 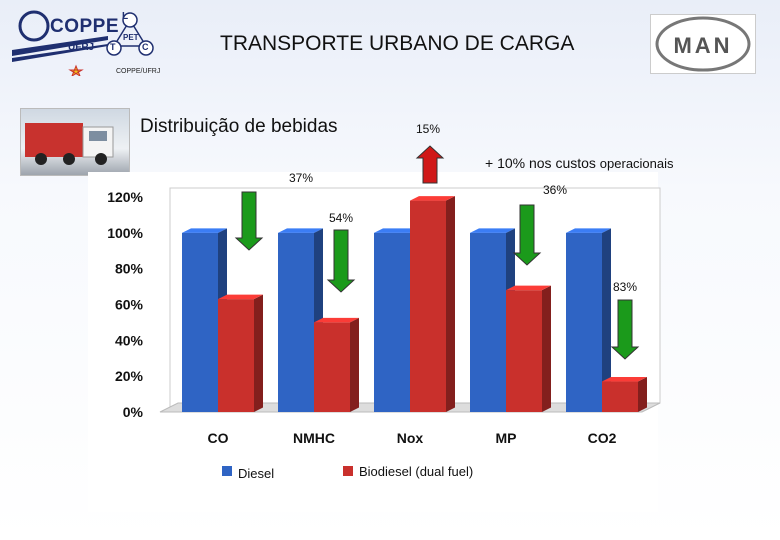 I want to click on legend-label-diesel: Diesel, so click(x=256, y=473).